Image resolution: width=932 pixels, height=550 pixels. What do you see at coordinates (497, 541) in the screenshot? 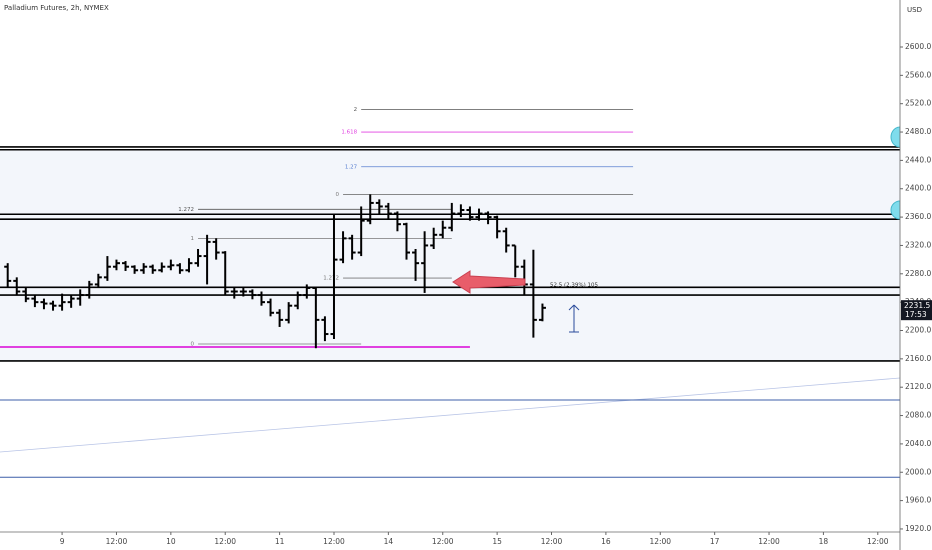
I see `x-tick-label: 15` at bounding box center [497, 541].